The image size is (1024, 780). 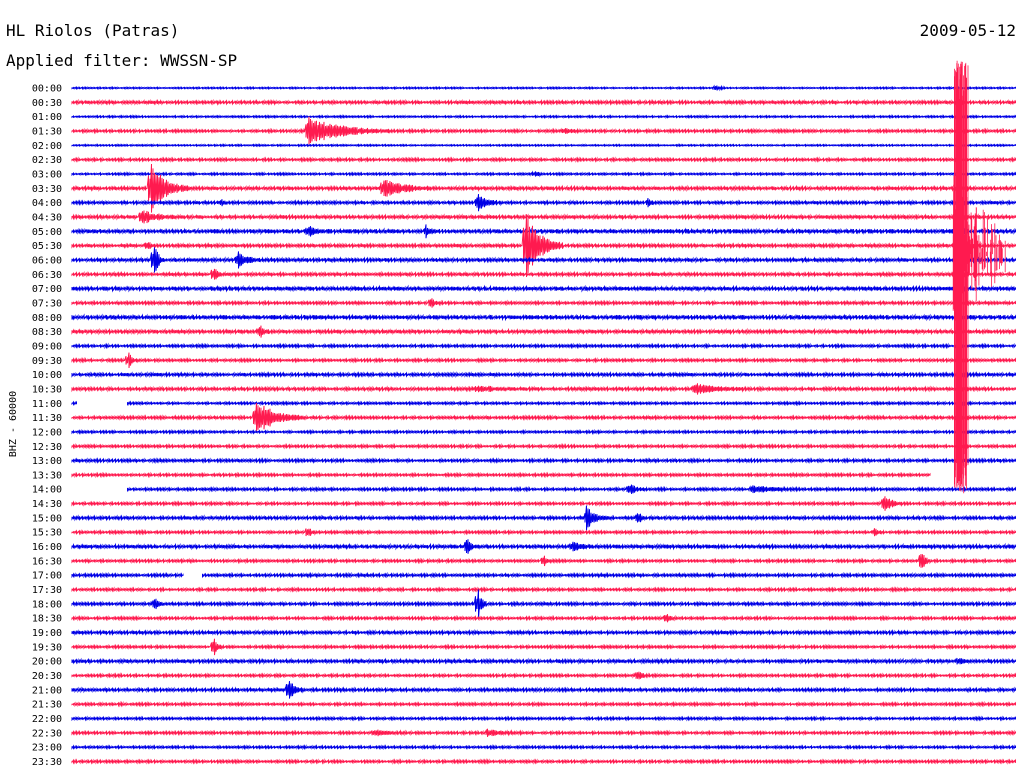 I want to click on time-tick-label: 02:30, so click(x=47, y=160).